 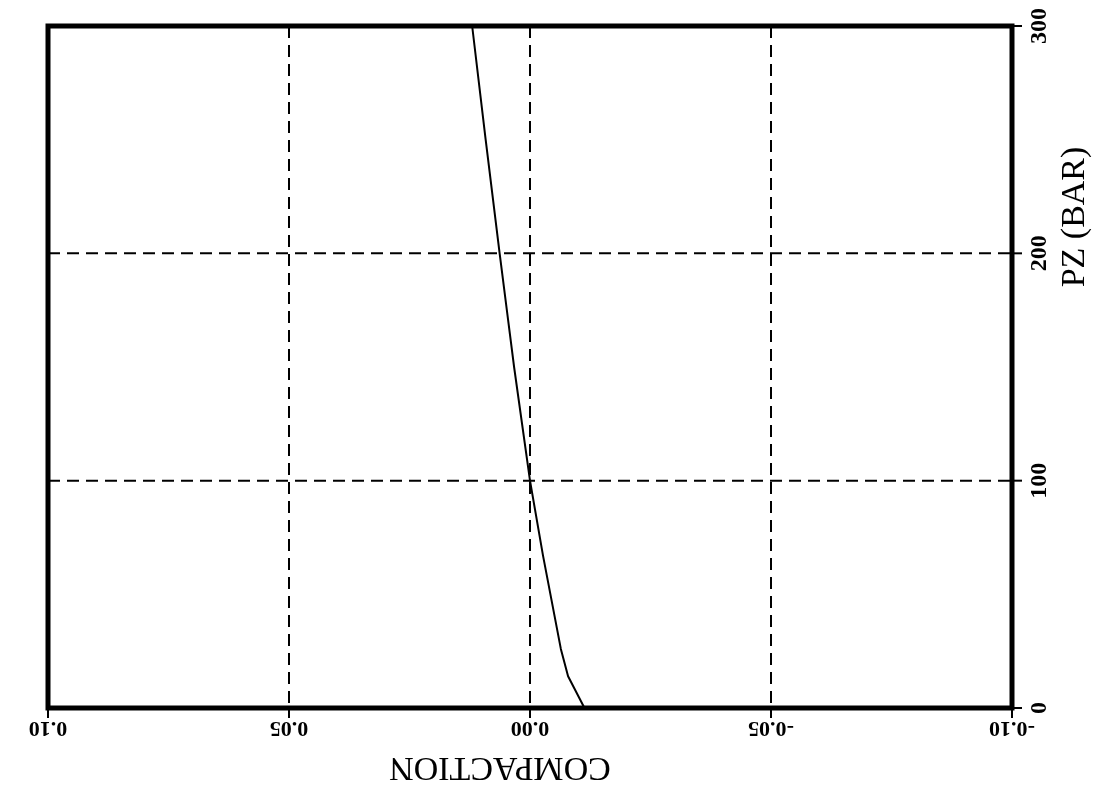 What do you see at coordinates (48, 729) in the screenshot?
I see `x-tick-label: 0.10` at bounding box center [48, 729].